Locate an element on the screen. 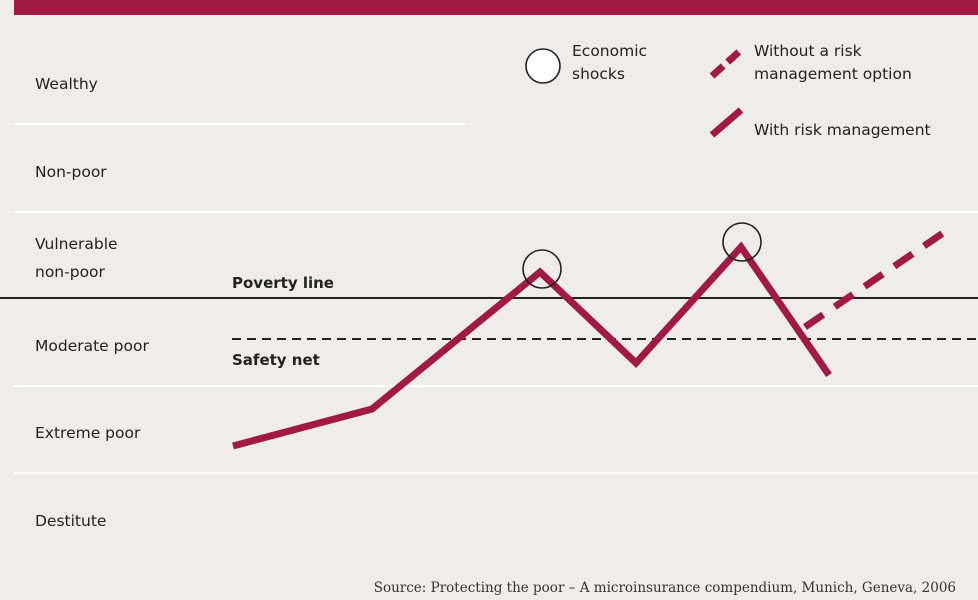 Image resolution: width=978 pixels, height=600 pixels. legend-without-dash-icon is located at coordinates (726, 63).